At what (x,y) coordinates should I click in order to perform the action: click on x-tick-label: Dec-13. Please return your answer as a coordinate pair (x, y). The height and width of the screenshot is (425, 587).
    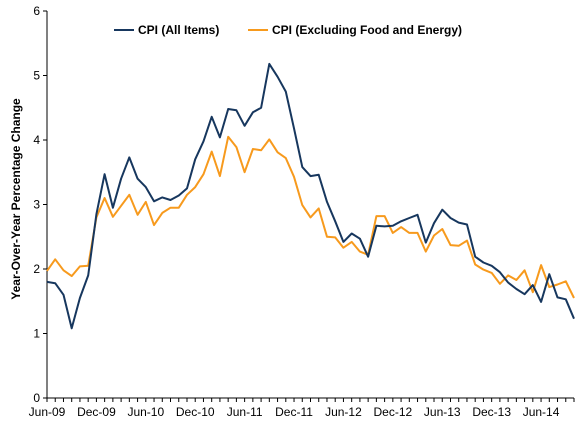
    Looking at the image, I should click on (491, 412).